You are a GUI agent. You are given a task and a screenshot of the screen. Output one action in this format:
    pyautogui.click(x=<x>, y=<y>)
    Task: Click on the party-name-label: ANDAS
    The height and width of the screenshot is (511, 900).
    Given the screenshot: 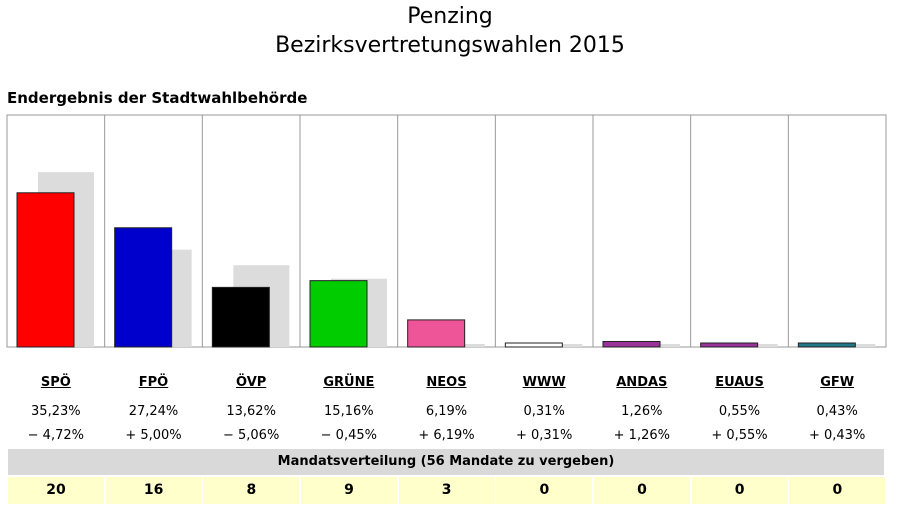 What is the action you would take?
    pyautogui.click(x=642, y=382)
    